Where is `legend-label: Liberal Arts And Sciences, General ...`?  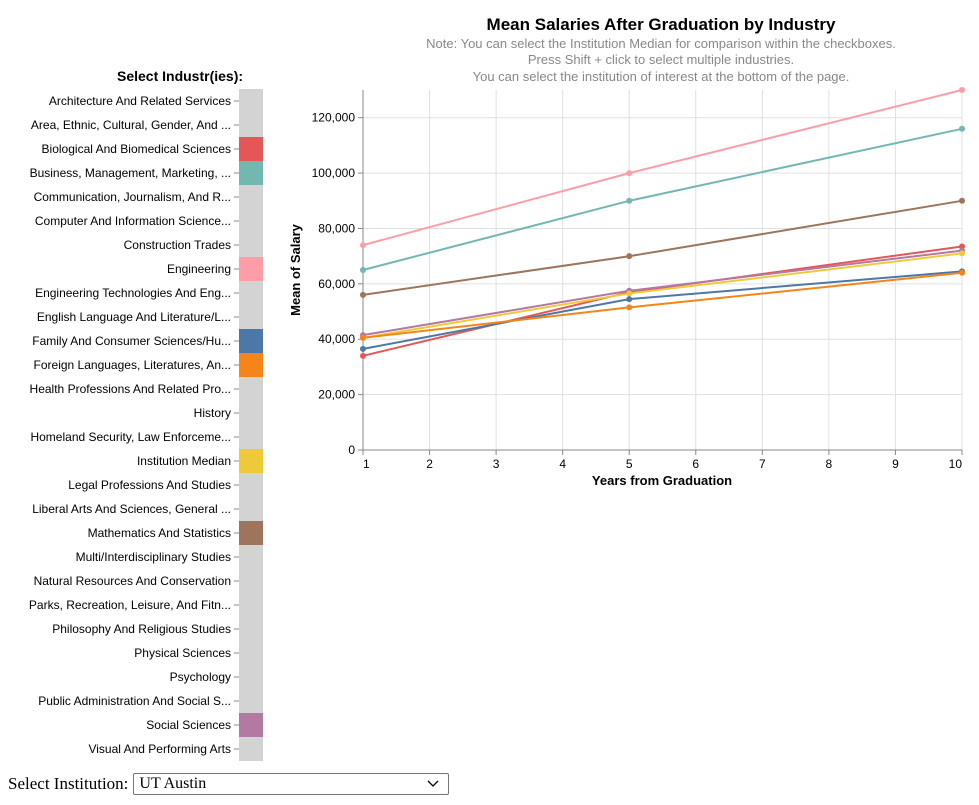 legend-label: Liberal Arts And Sciences, General ... is located at coordinates (131, 509).